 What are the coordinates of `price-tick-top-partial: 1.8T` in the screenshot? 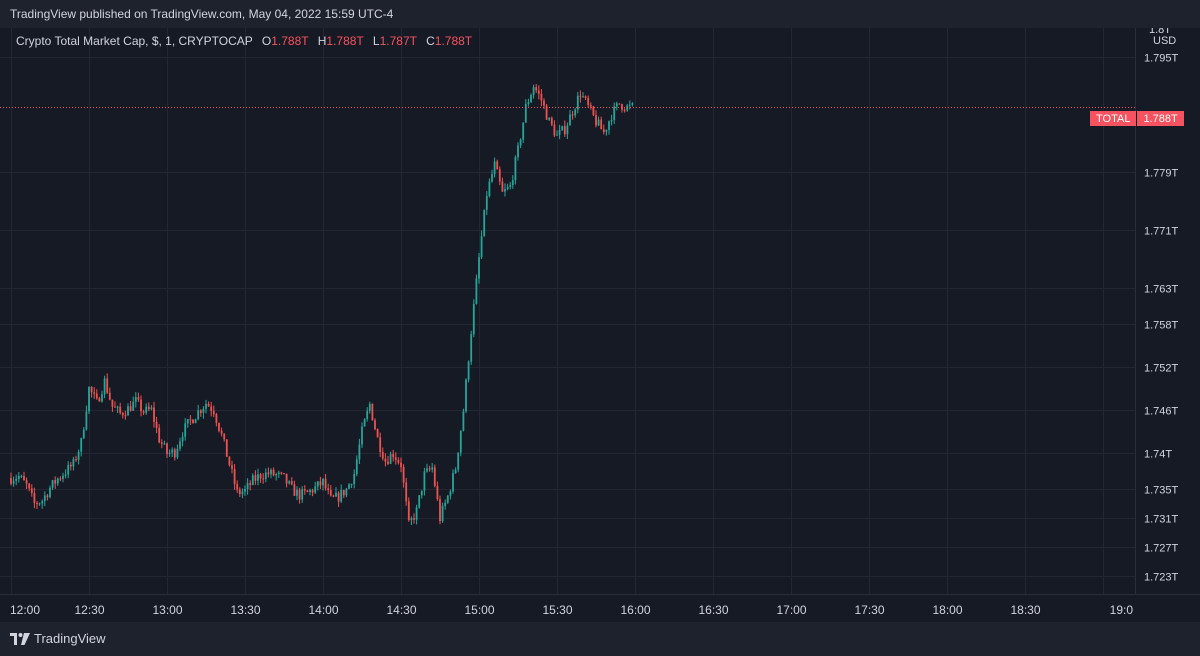 It's located at (1160, 32).